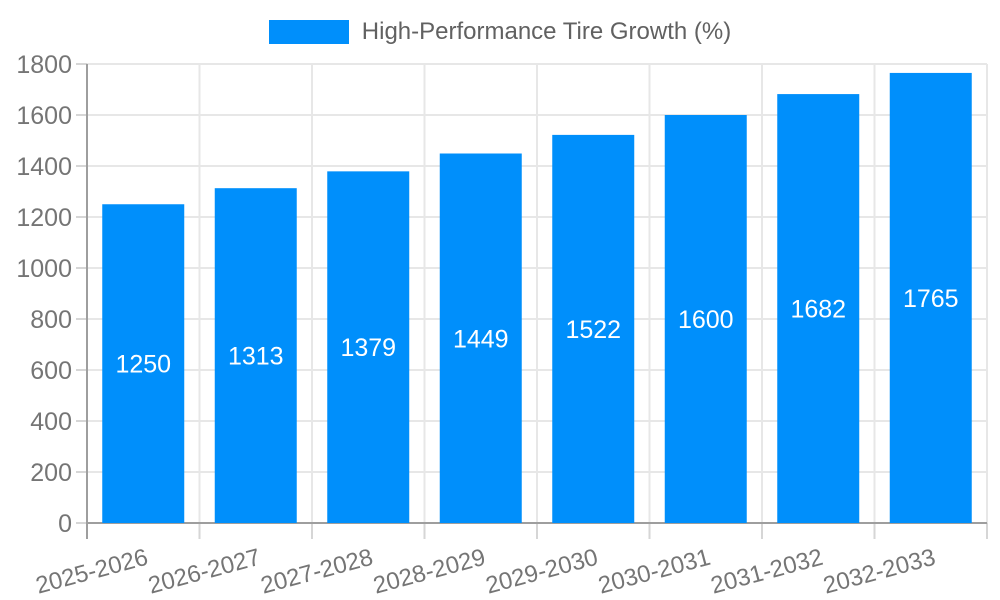  I want to click on x-tick-label: 2028-2029, so click(429, 572).